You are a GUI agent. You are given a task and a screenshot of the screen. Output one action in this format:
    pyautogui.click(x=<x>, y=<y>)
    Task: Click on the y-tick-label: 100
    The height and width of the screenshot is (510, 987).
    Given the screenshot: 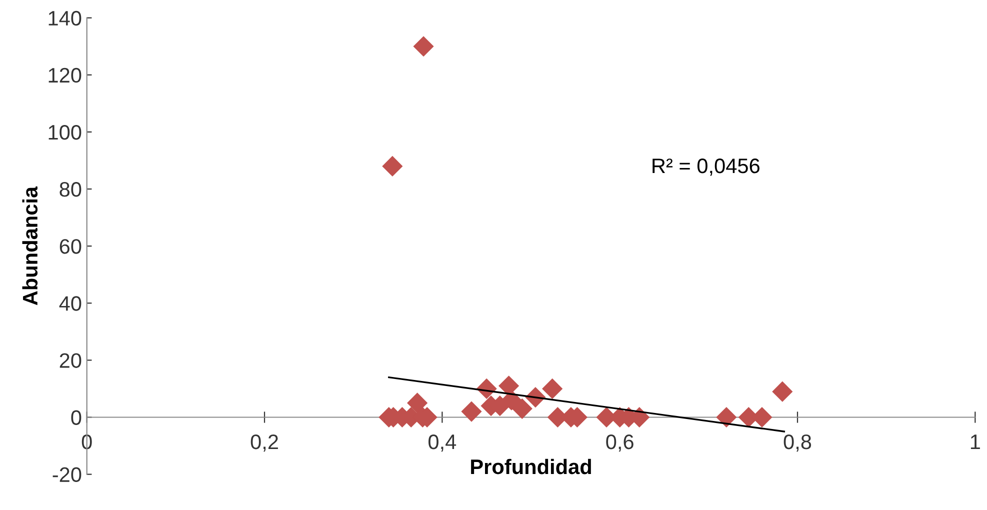 What is the action you would take?
    pyautogui.click(x=65, y=132)
    